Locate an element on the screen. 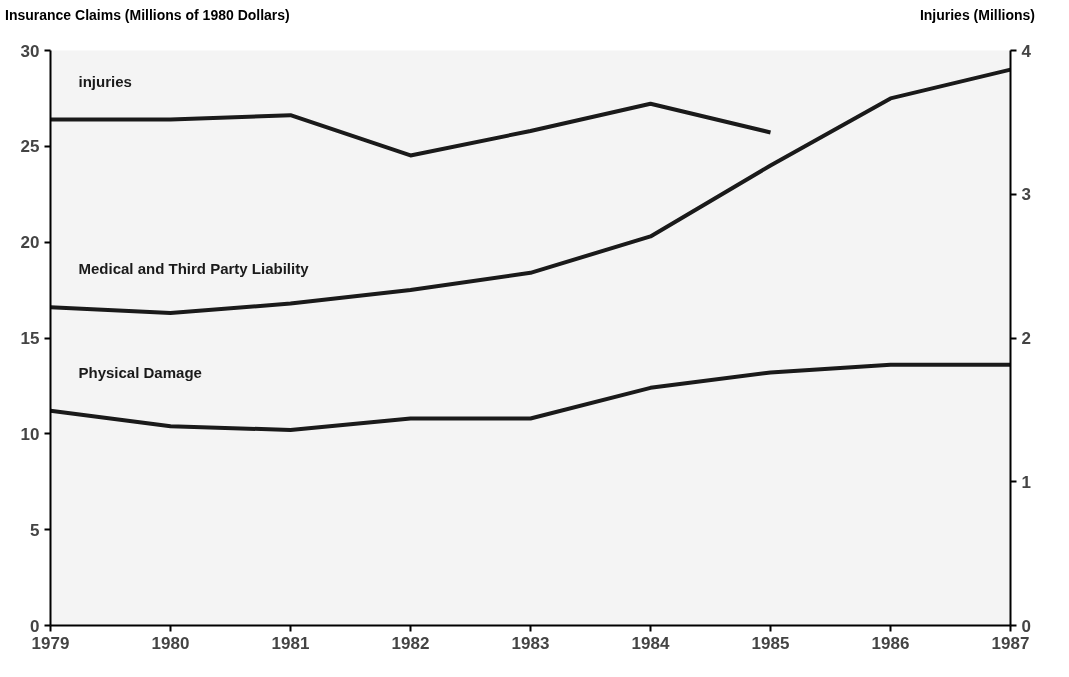  x-tick-label: 1980 is located at coordinates (170, 643).